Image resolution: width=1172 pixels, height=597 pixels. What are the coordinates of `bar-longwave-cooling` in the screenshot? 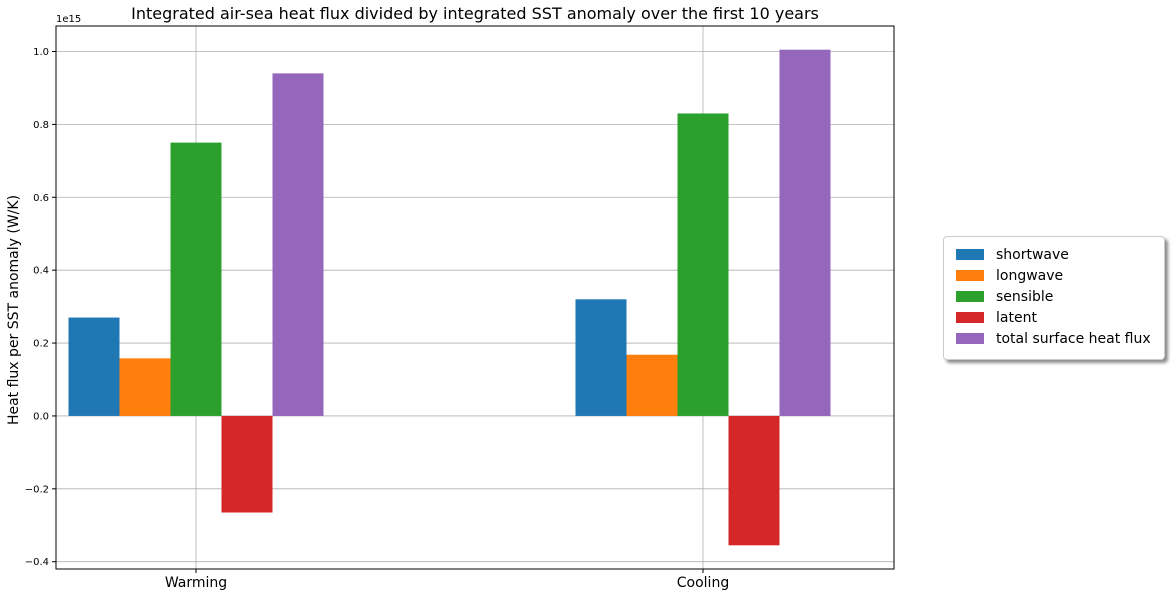 It's located at (652, 385).